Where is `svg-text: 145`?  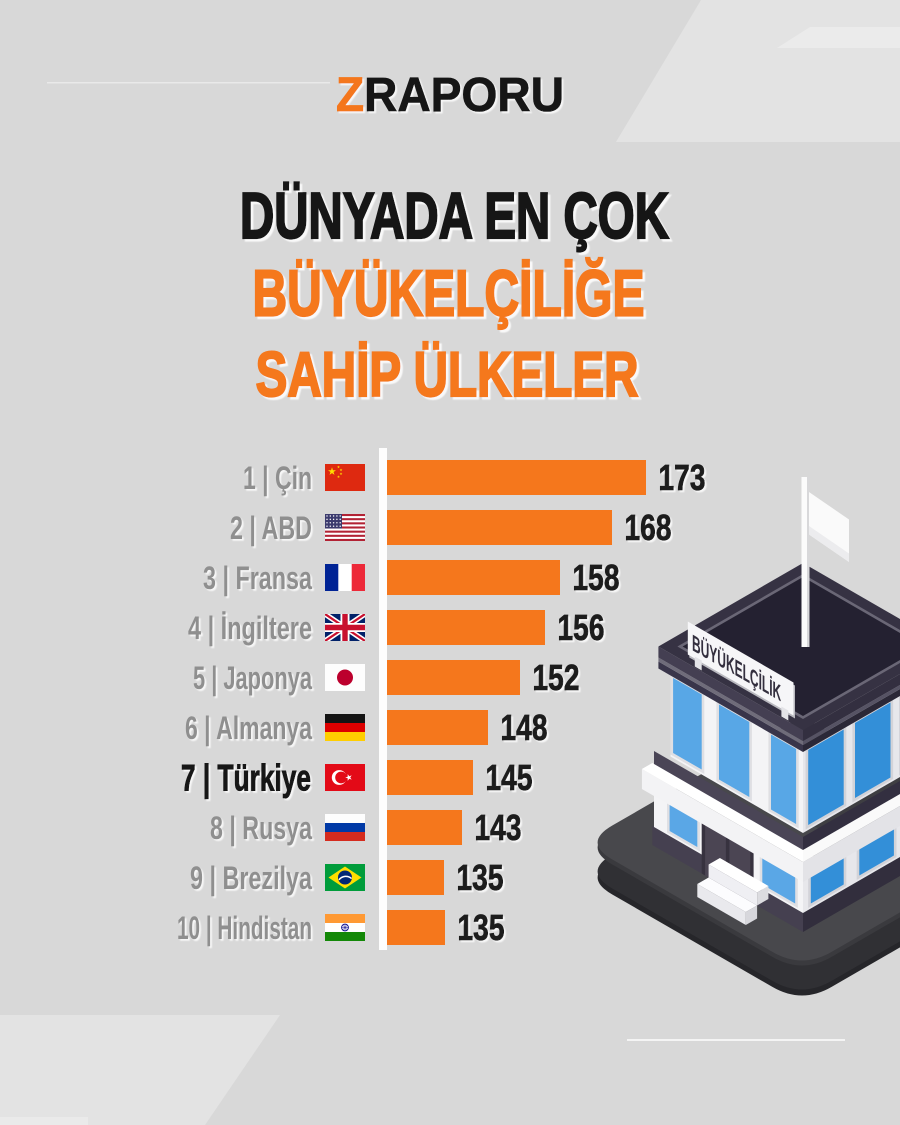 svg-text: 145 is located at coordinates (509, 777).